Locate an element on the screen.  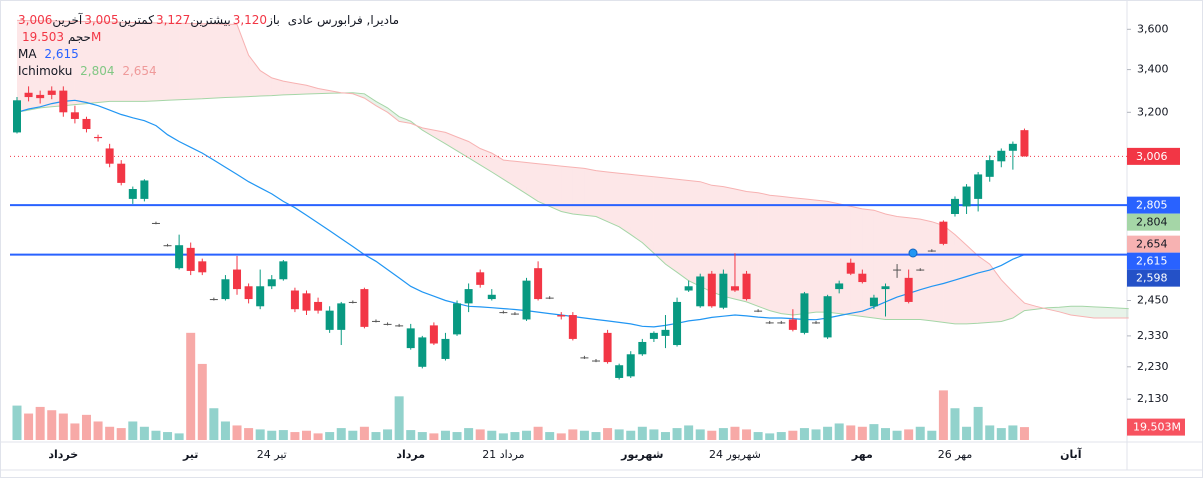
y-tick-label: 2,450 is located at coordinates (1153, 300).